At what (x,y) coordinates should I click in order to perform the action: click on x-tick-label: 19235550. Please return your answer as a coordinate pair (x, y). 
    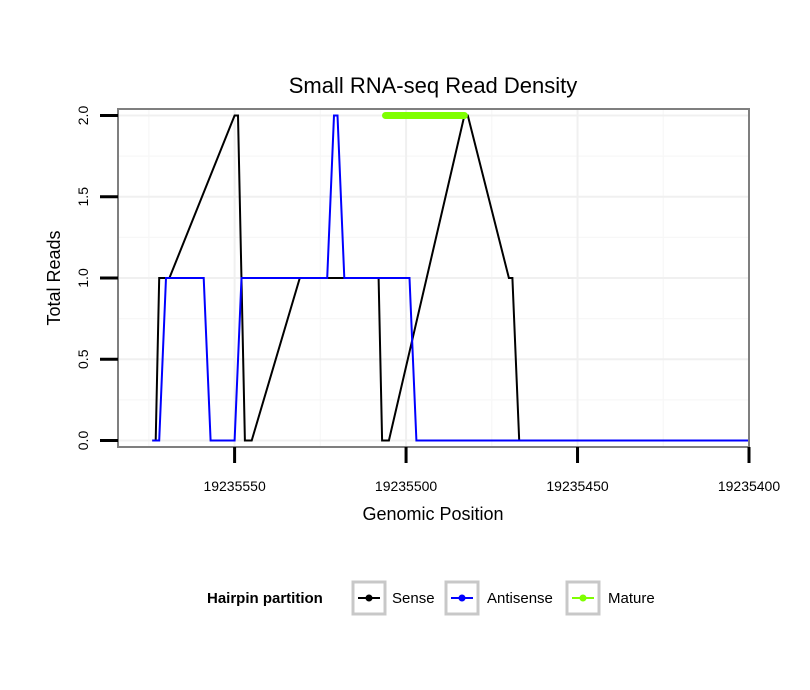
    Looking at the image, I should click on (234, 486).